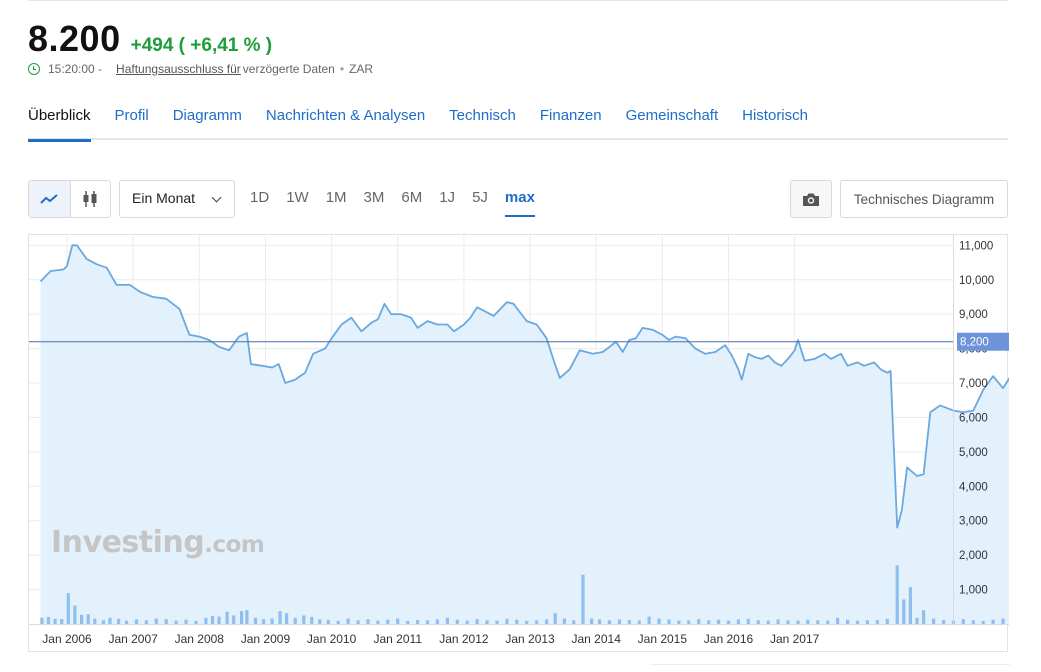  What do you see at coordinates (336, 197) in the screenshot?
I see `range-1m: 1M` at bounding box center [336, 197].